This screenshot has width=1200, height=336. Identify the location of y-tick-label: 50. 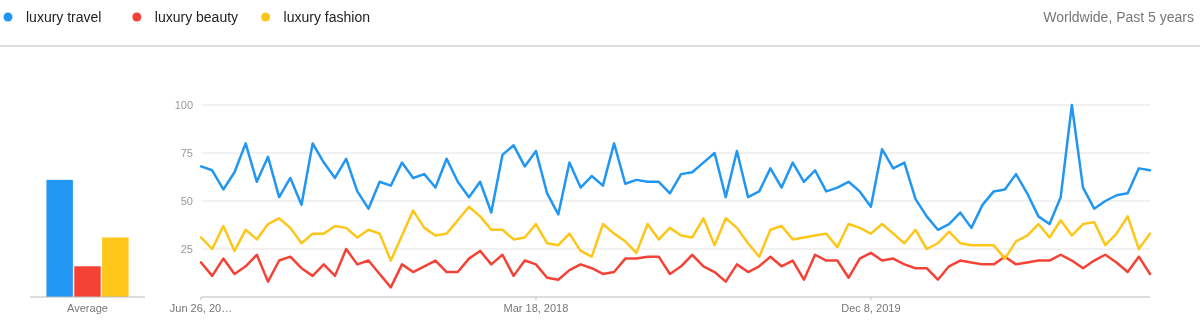
(186, 201).